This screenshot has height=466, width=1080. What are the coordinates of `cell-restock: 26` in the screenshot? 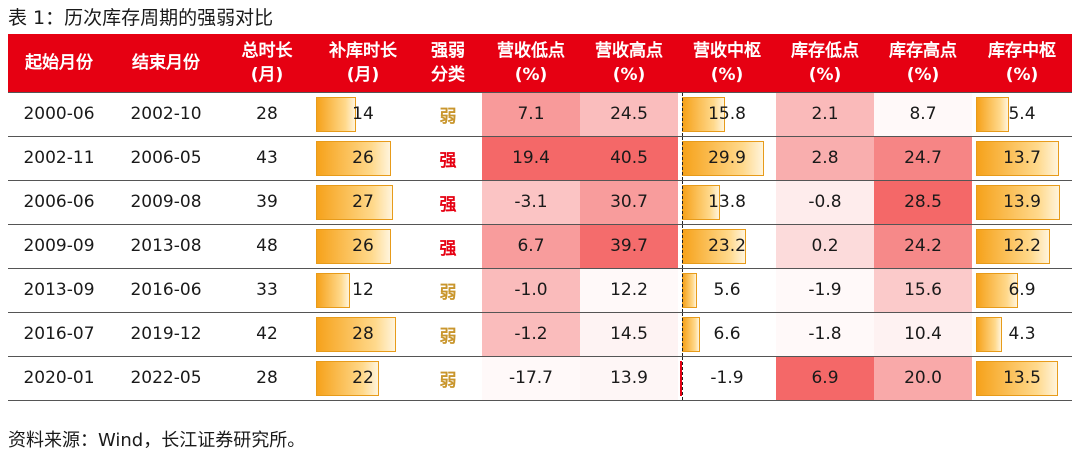 It's located at (363, 158).